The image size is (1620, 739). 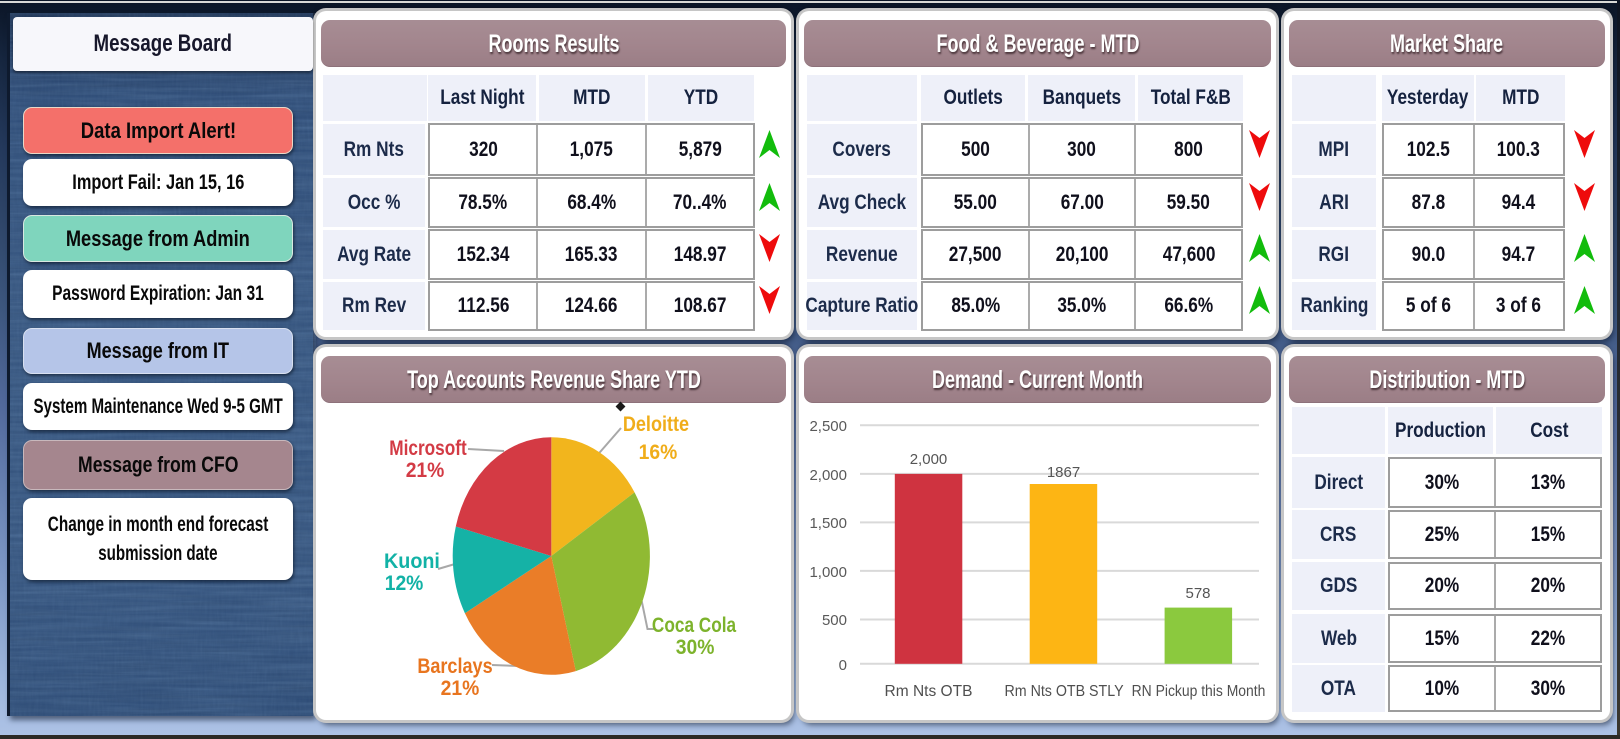 What do you see at coordinates (929, 691) in the screenshot?
I see `svg-text: Rm Nts OTB` at bounding box center [929, 691].